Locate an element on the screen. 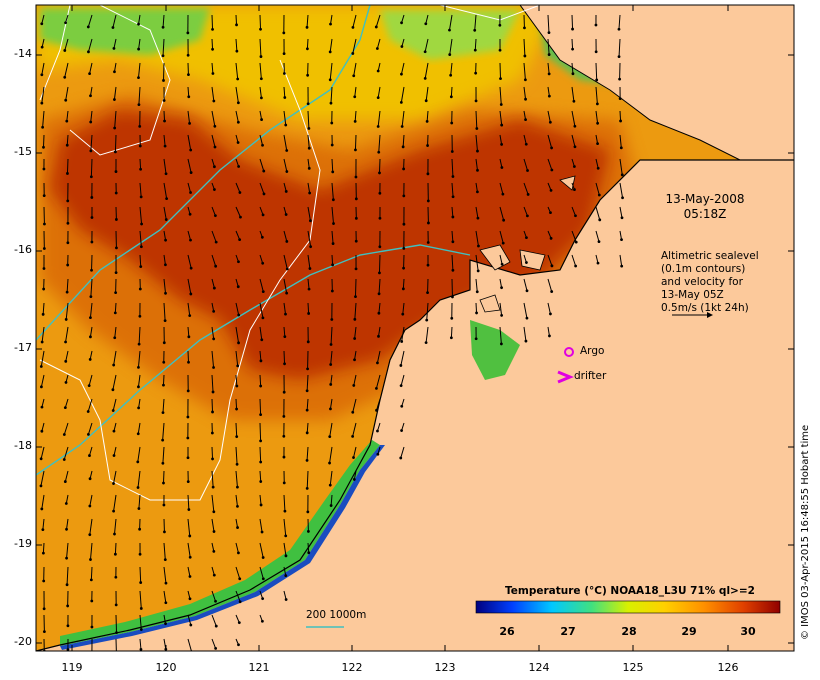 Image resolution: width=820 pixels, height=680 pixels. lon-label: 119 is located at coordinates (72, 667).